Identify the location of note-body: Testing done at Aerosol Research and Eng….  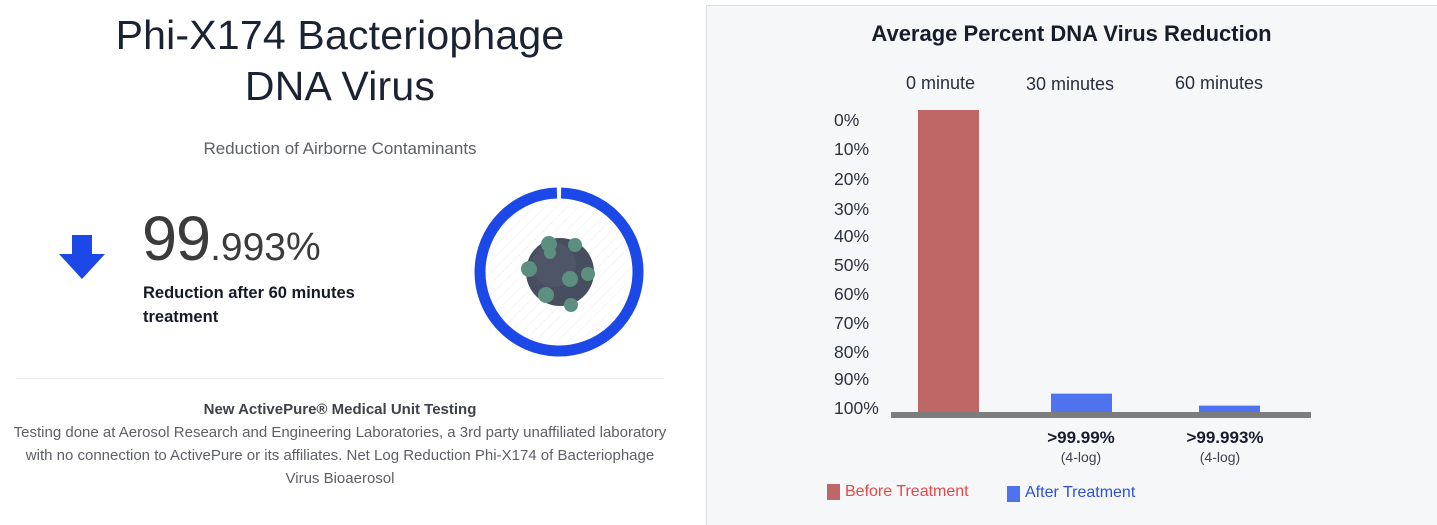
(340, 455).